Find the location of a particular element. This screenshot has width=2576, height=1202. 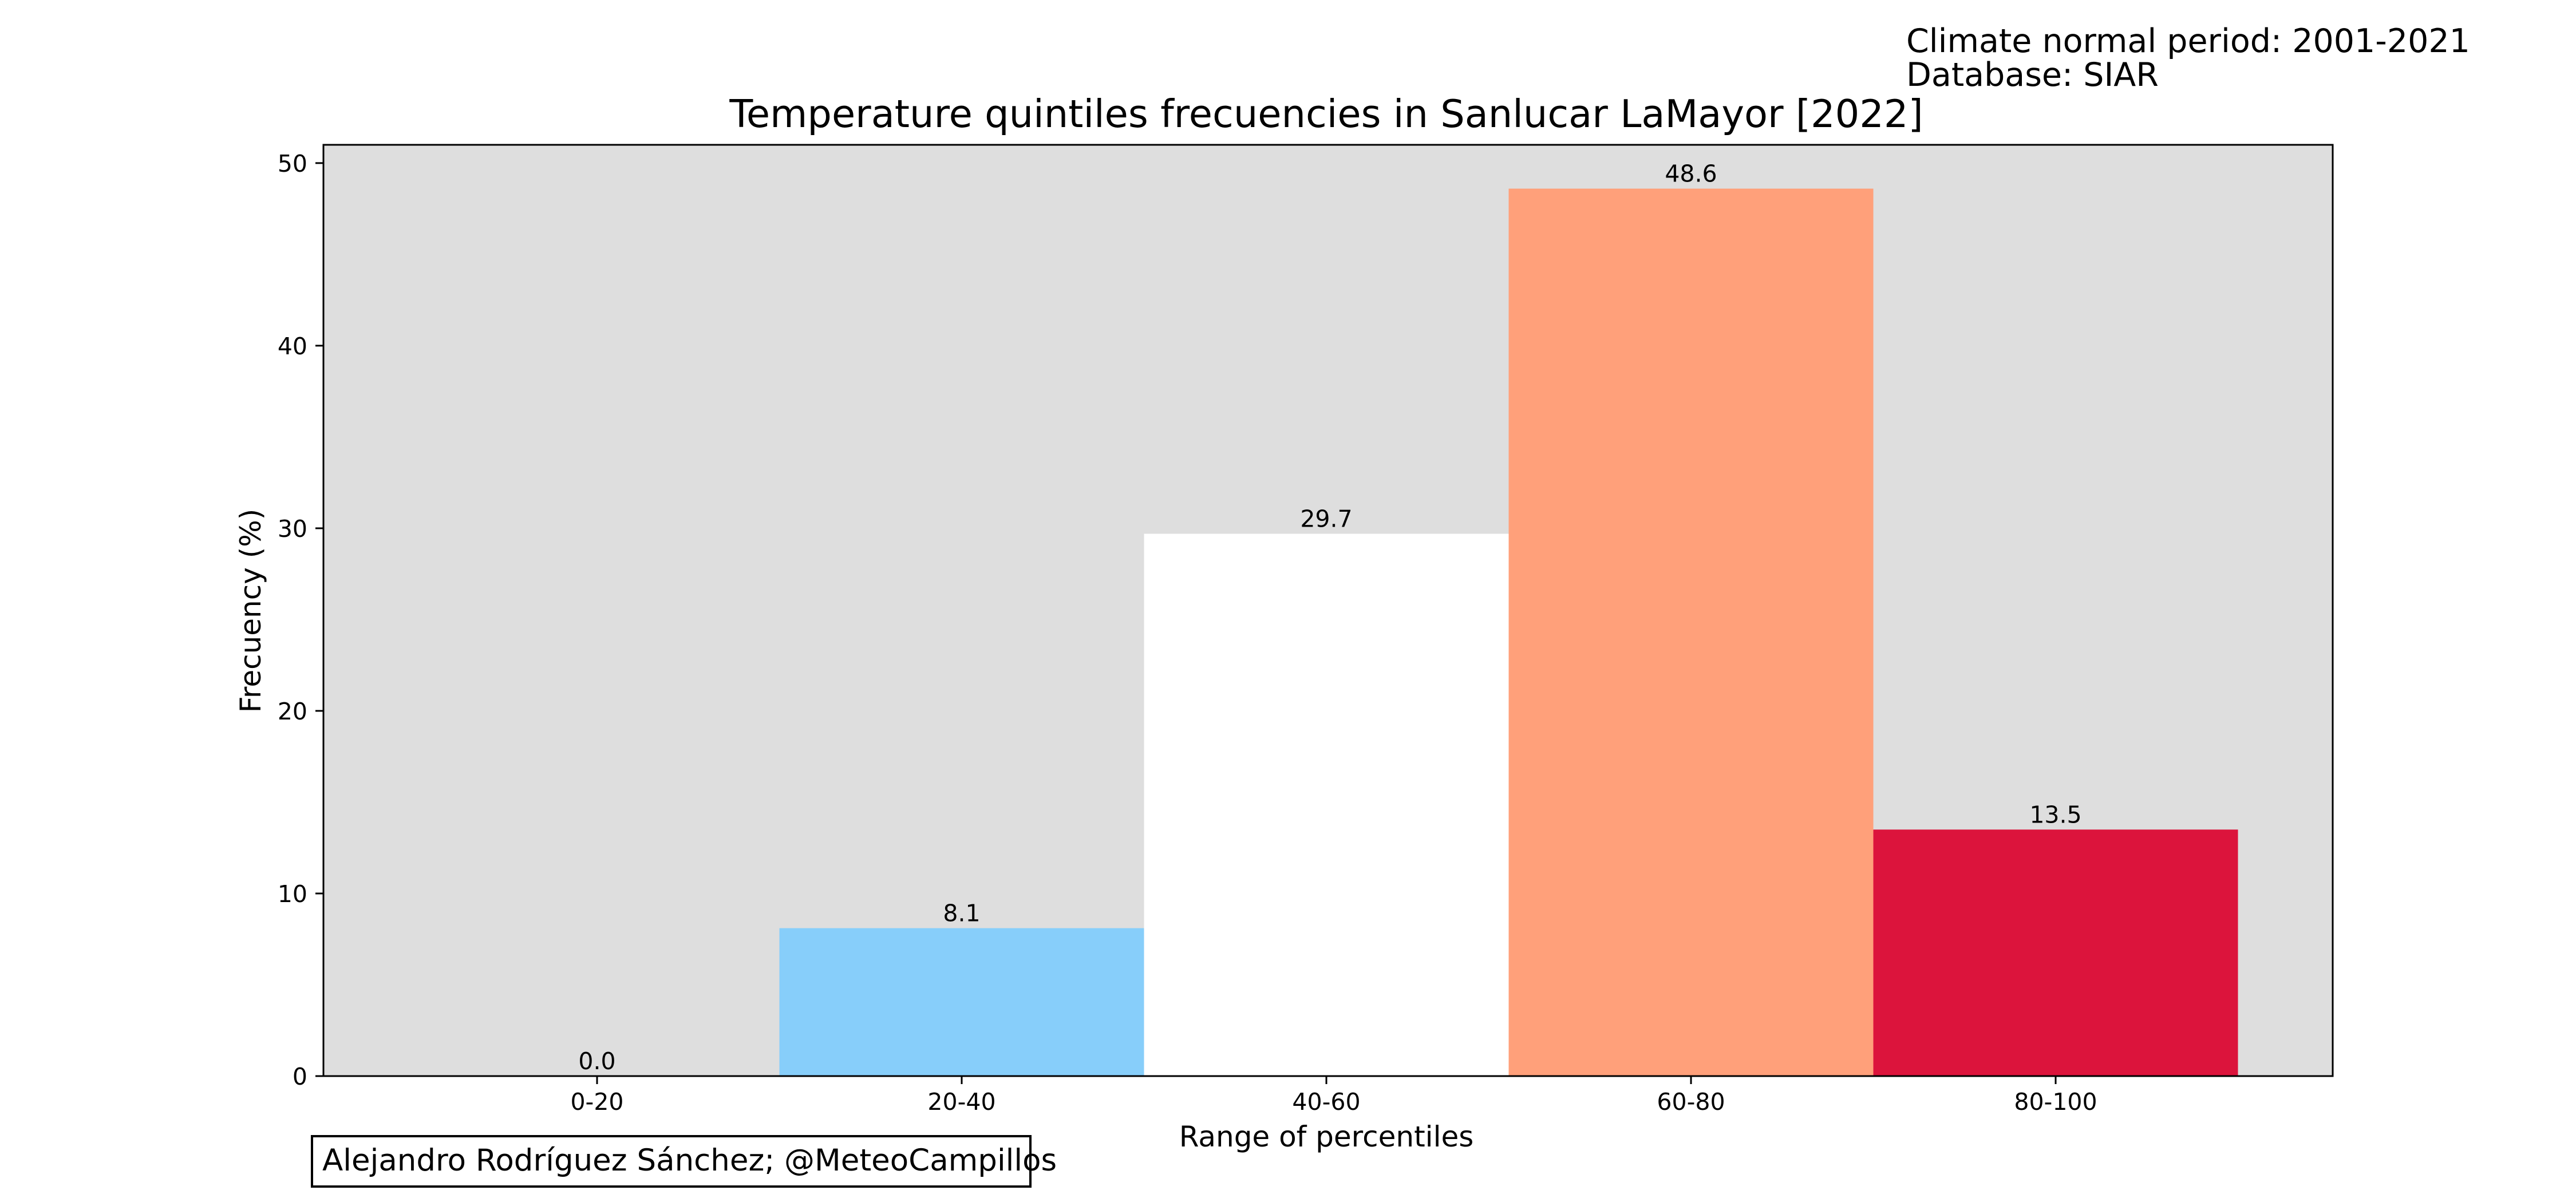

x-tick-label-60-80: 60-80 is located at coordinates (1691, 1102).